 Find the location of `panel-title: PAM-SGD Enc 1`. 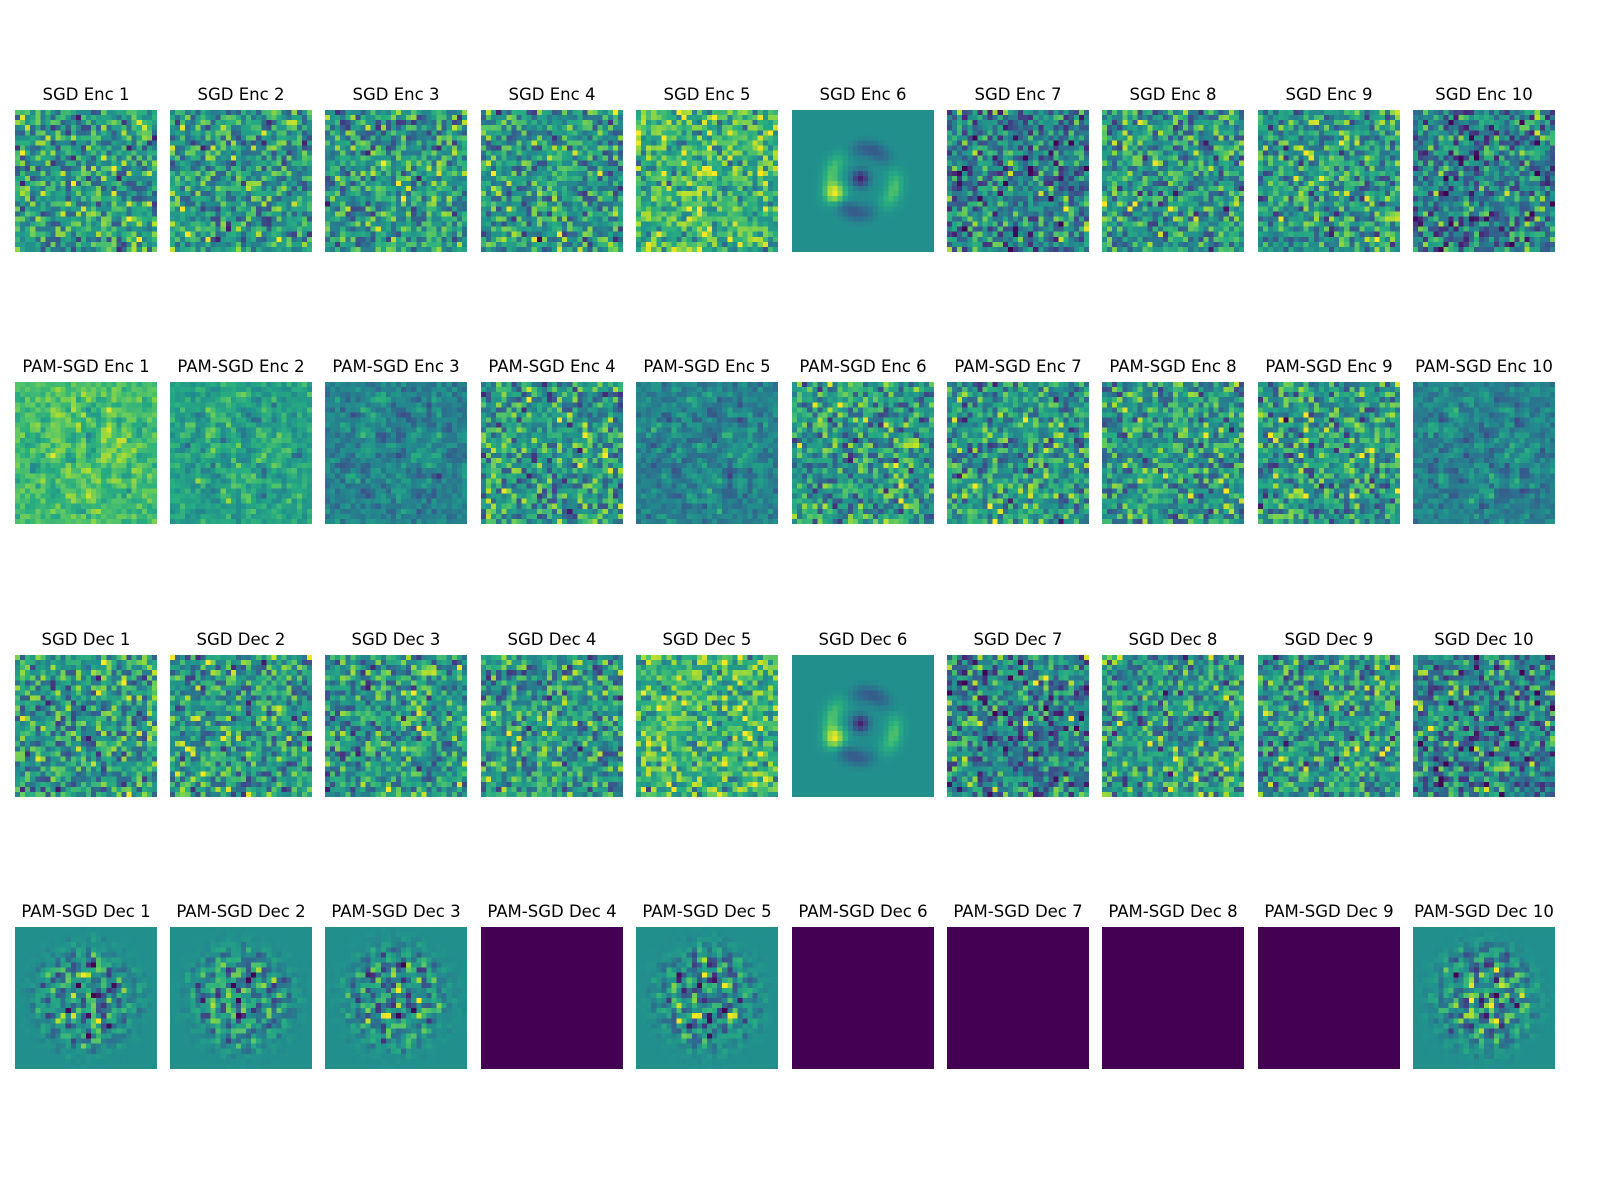

panel-title: PAM-SGD Enc 1 is located at coordinates (86, 366).